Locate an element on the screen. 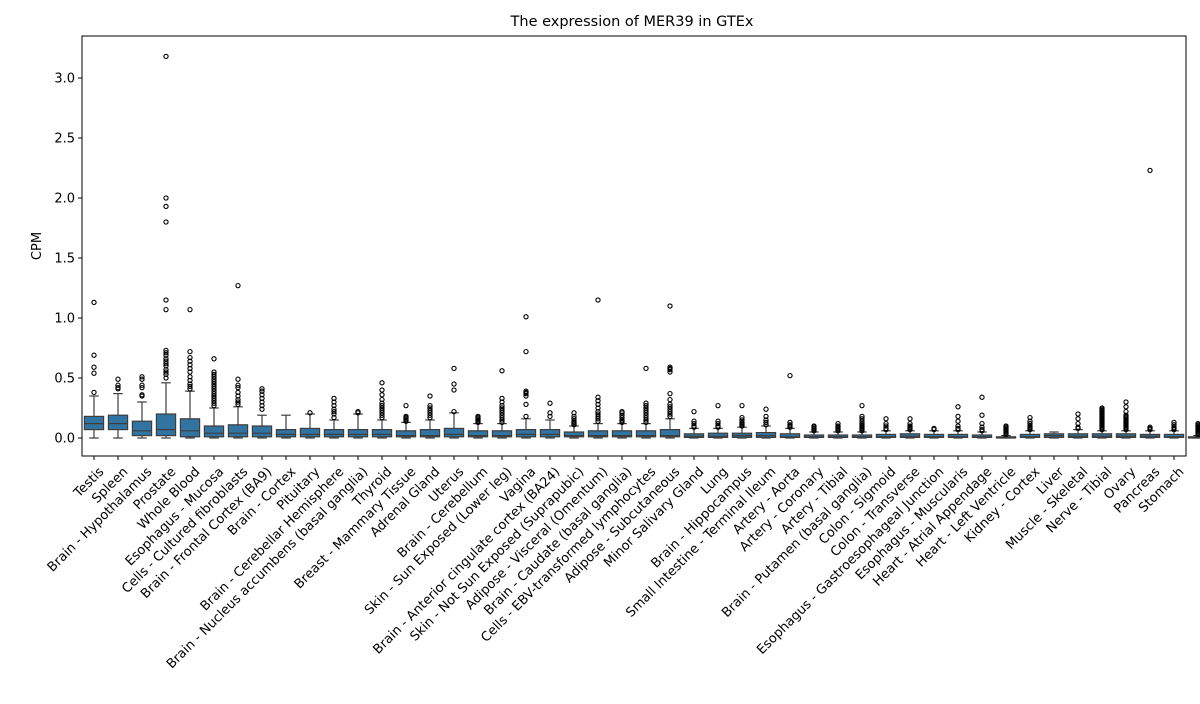 The width and height of the screenshot is (1200, 704). y-tick-label: 3.0 is located at coordinates (64, 79).